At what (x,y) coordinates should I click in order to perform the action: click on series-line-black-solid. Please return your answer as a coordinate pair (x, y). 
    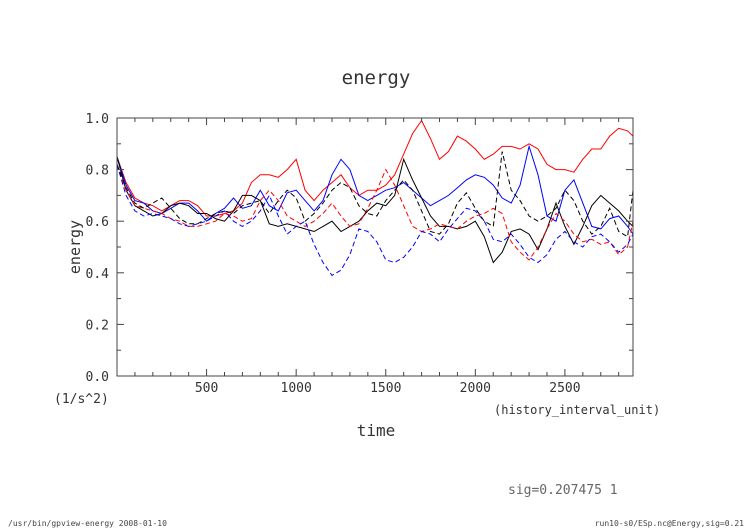
    Looking at the image, I should click on (375, 210).